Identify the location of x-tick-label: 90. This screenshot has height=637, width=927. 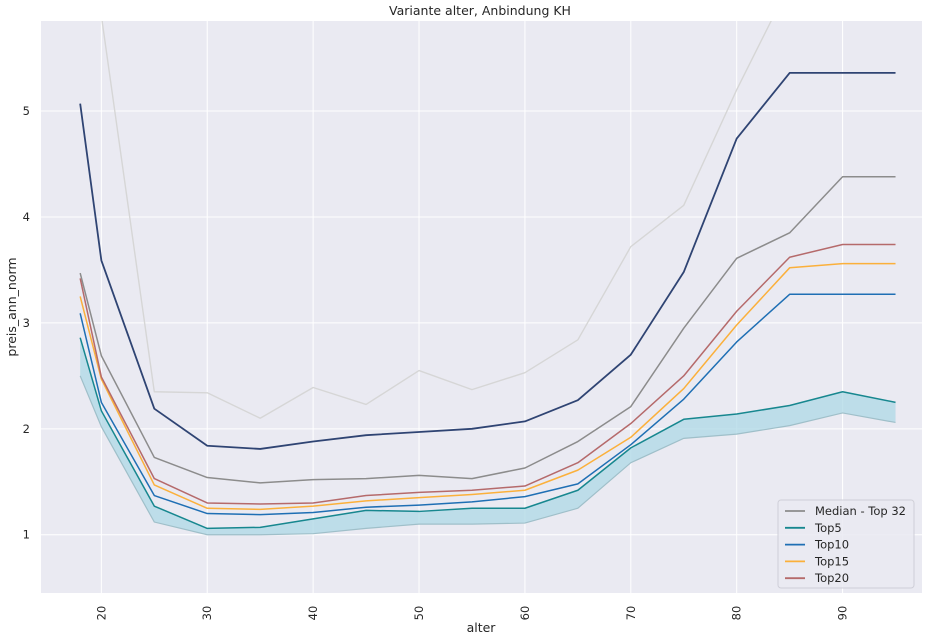
(843, 613).